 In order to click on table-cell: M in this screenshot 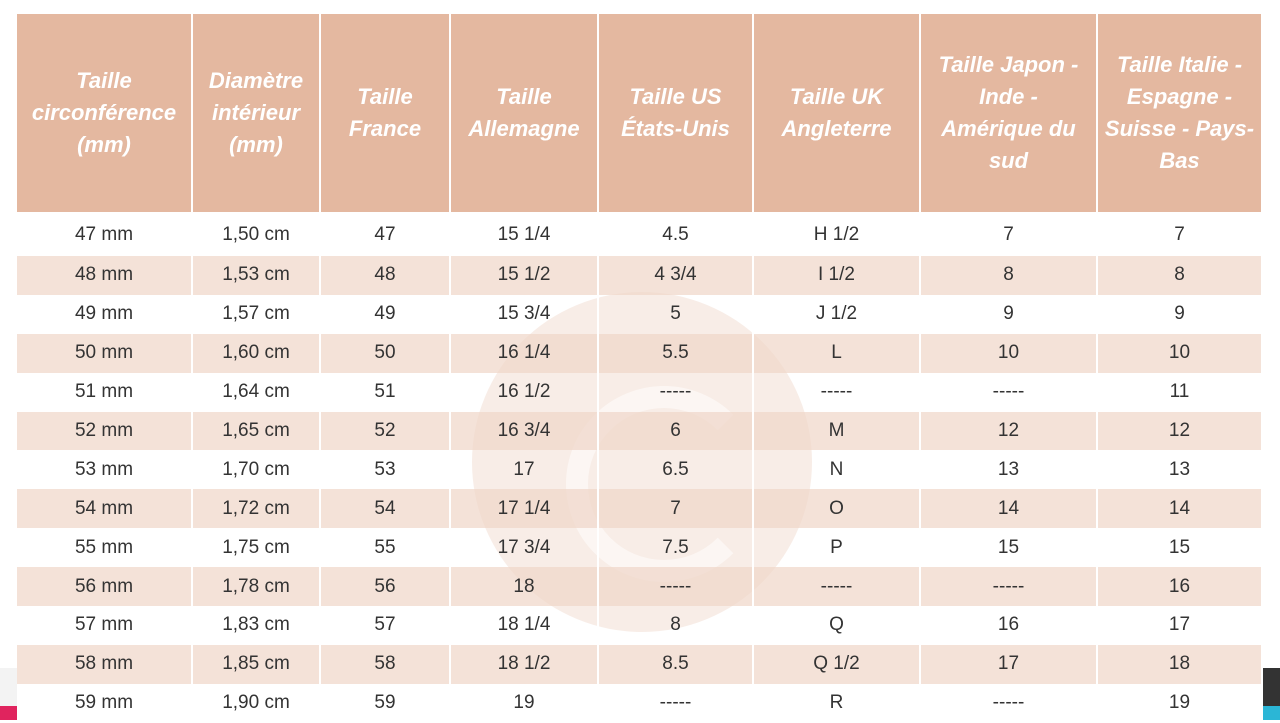, I will do `click(837, 431)`.